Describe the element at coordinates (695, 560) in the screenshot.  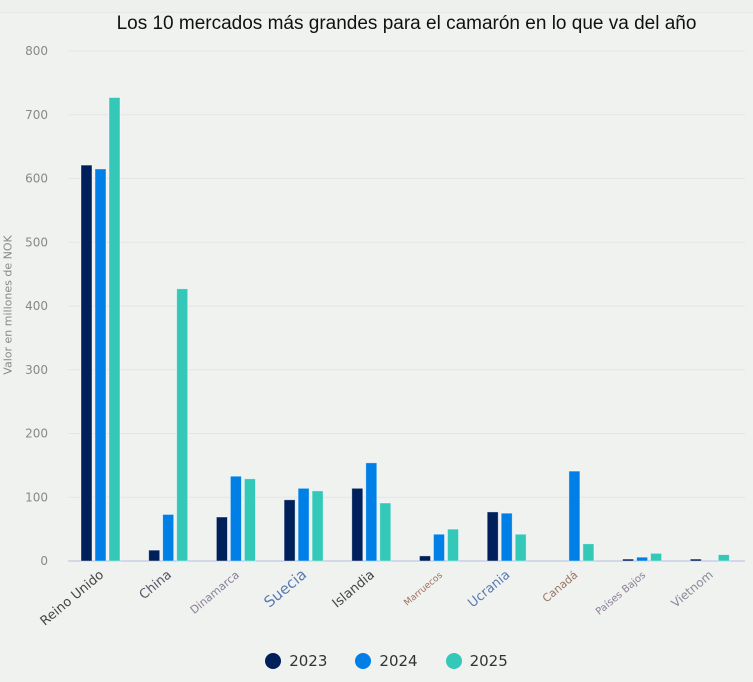
I see `bar-2023-vietnom` at that location.